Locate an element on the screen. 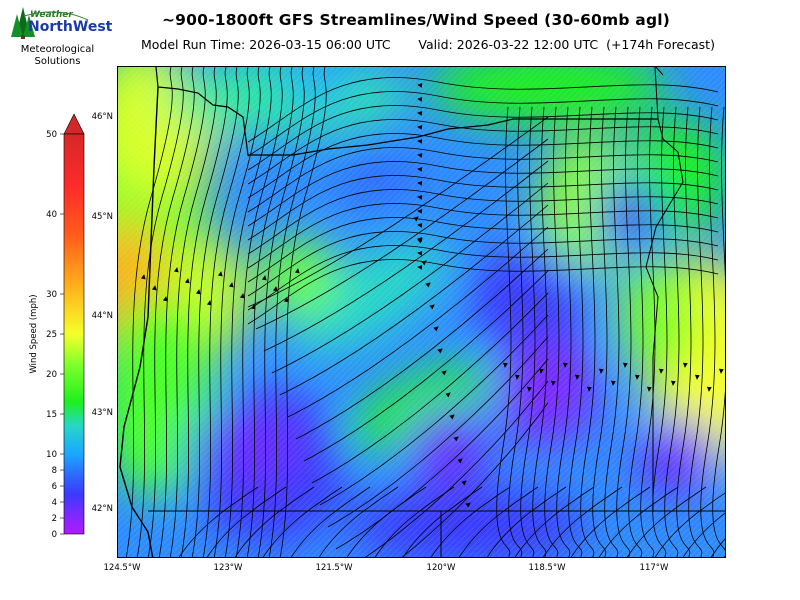 This screenshot has height=600, width=800. lat-label-46: 46°N is located at coordinates (102, 117).